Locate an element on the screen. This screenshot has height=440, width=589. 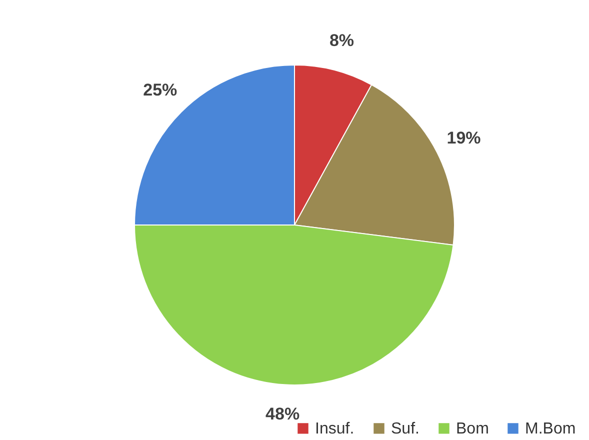
legend-label: Insuf. is located at coordinates (334, 429).